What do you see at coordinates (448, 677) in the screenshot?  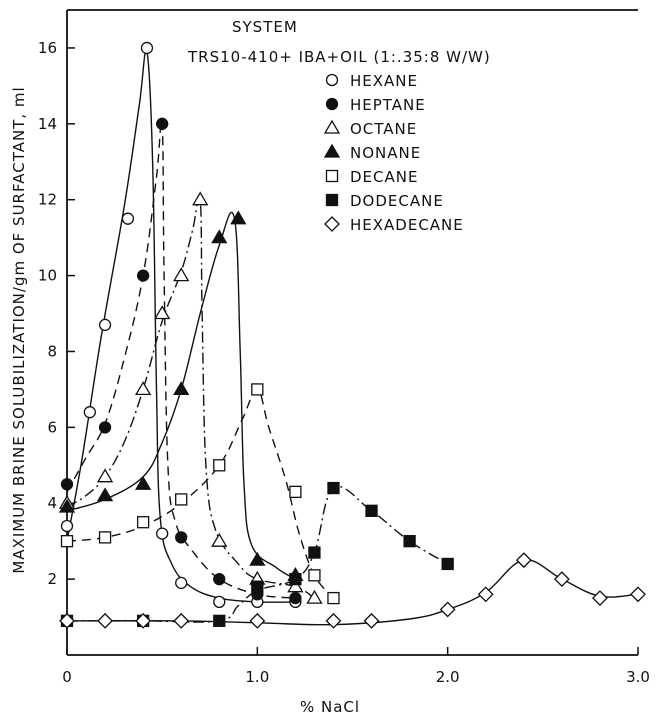 I see `x-tick-label: 2.0` at bounding box center [448, 677].